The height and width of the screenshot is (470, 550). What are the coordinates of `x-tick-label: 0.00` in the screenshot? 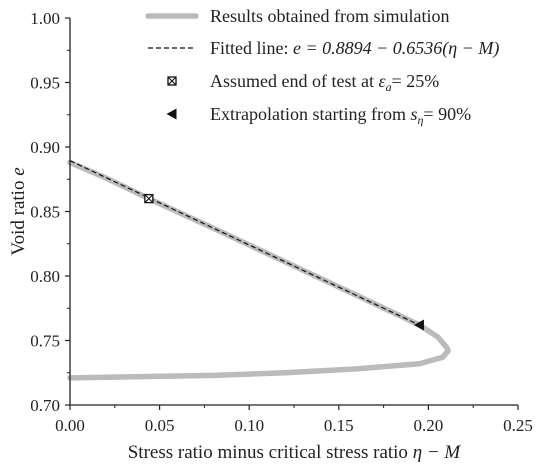 It's located at (70, 425).